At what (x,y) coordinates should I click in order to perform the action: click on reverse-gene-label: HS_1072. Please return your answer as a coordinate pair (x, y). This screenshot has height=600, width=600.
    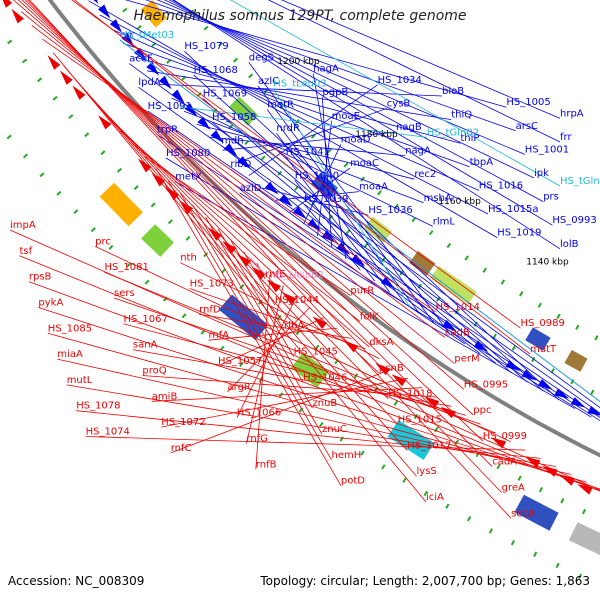
    Looking at the image, I should click on (183, 422).